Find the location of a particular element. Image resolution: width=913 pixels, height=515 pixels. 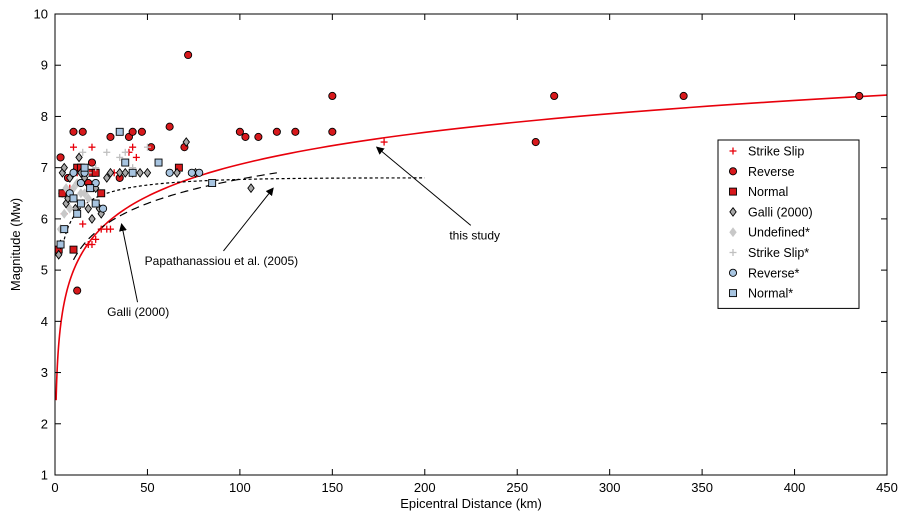

legend-label: Normal is located at coordinates (768, 192).